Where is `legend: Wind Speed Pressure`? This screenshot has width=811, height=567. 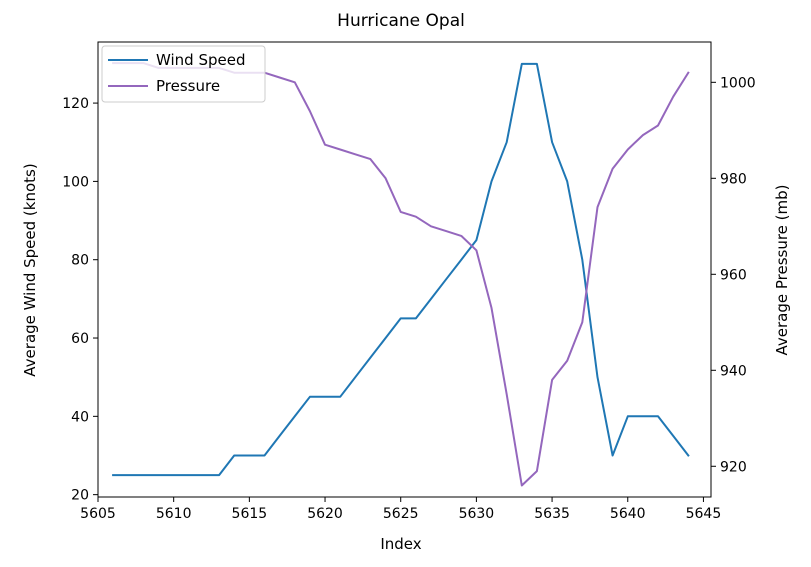 legend: Wind Speed Pressure is located at coordinates (183, 74).